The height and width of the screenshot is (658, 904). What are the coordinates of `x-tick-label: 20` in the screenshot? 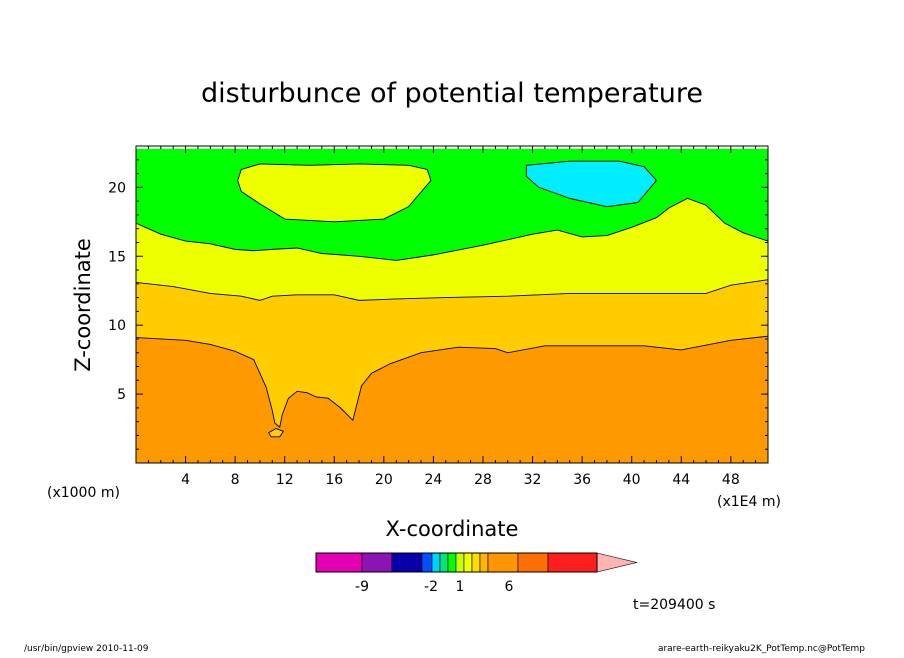 It's located at (384, 480).